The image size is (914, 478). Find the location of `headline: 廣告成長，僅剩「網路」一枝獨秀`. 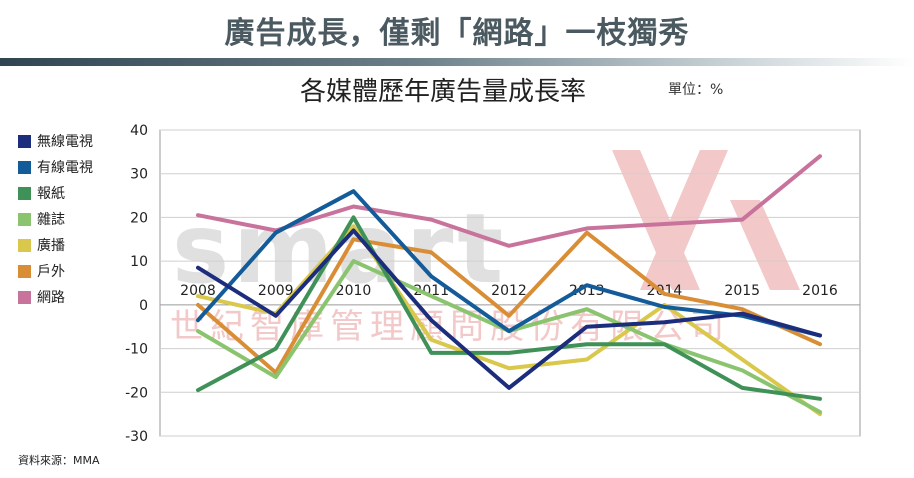

headline: 廣告成長，僅剩「網路」一枝獨秀 is located at coordinates (457, 33).